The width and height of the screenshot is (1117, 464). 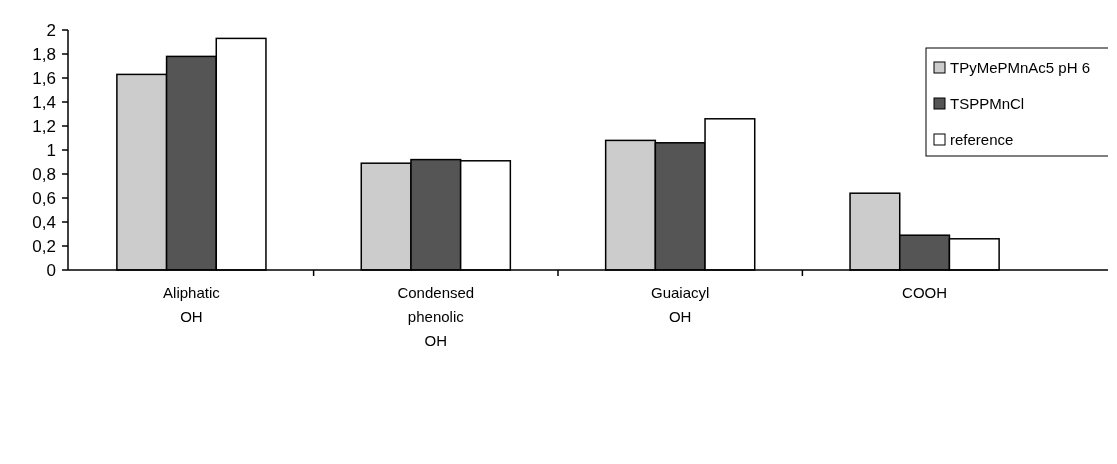 I want to click on legend-label: TSPPMnCl, so click(x=987, y=104).